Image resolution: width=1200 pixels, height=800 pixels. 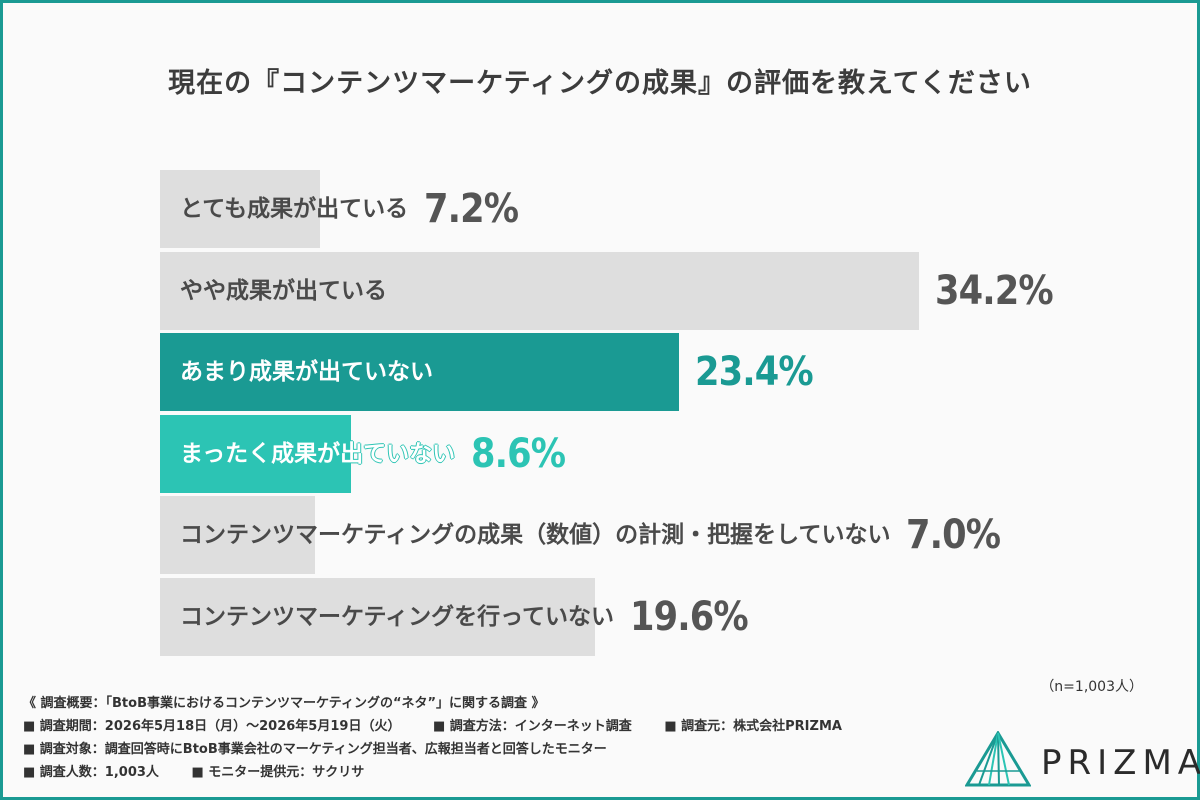 I want to click on monitor-provider: ■ モニター提供元：サクリサ, so click(x=278, y=772).